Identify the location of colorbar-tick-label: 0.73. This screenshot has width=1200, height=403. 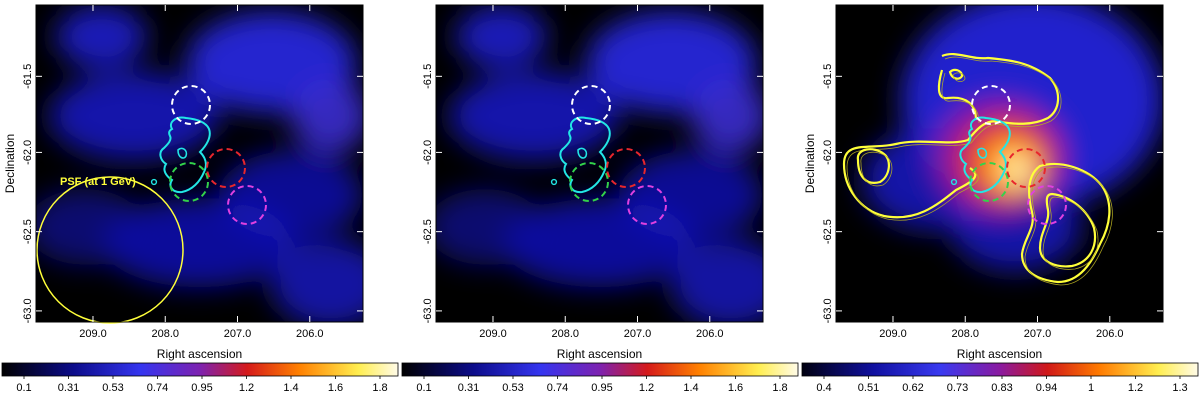
(957, 388).